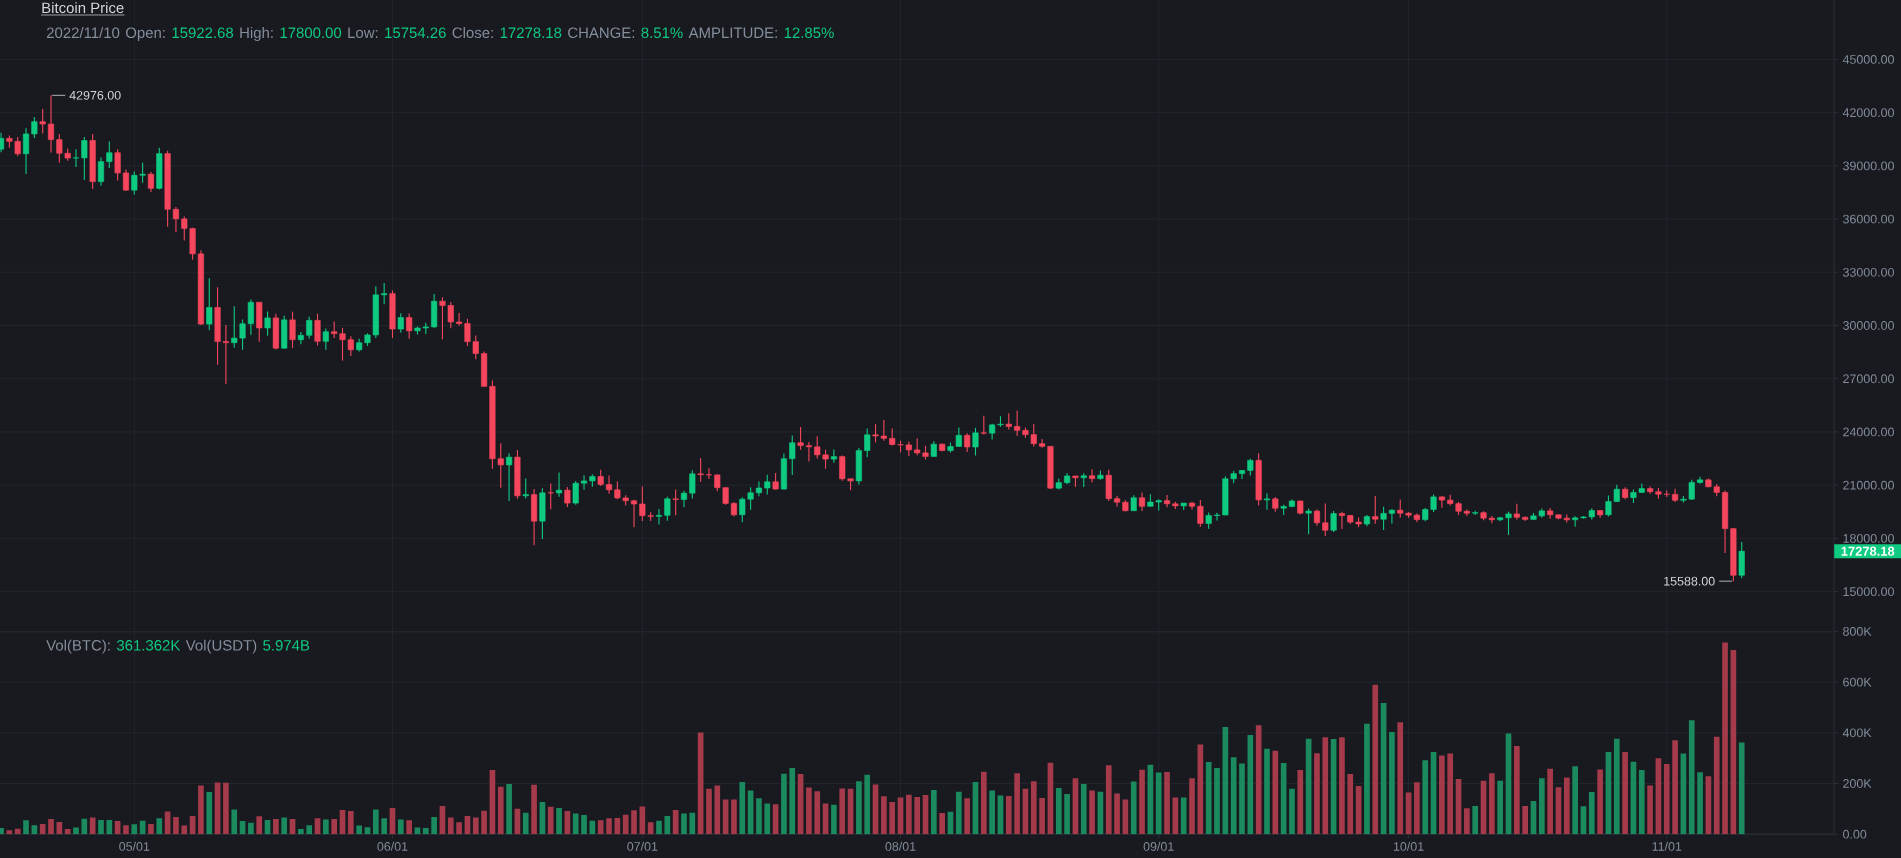 The height and width of the screenshot is (858, 1901). What do you see at coordinates (1868, 379) in the screenshot?
I see `y-tick-label: 27000.00` at bounding box center [1868, 379].